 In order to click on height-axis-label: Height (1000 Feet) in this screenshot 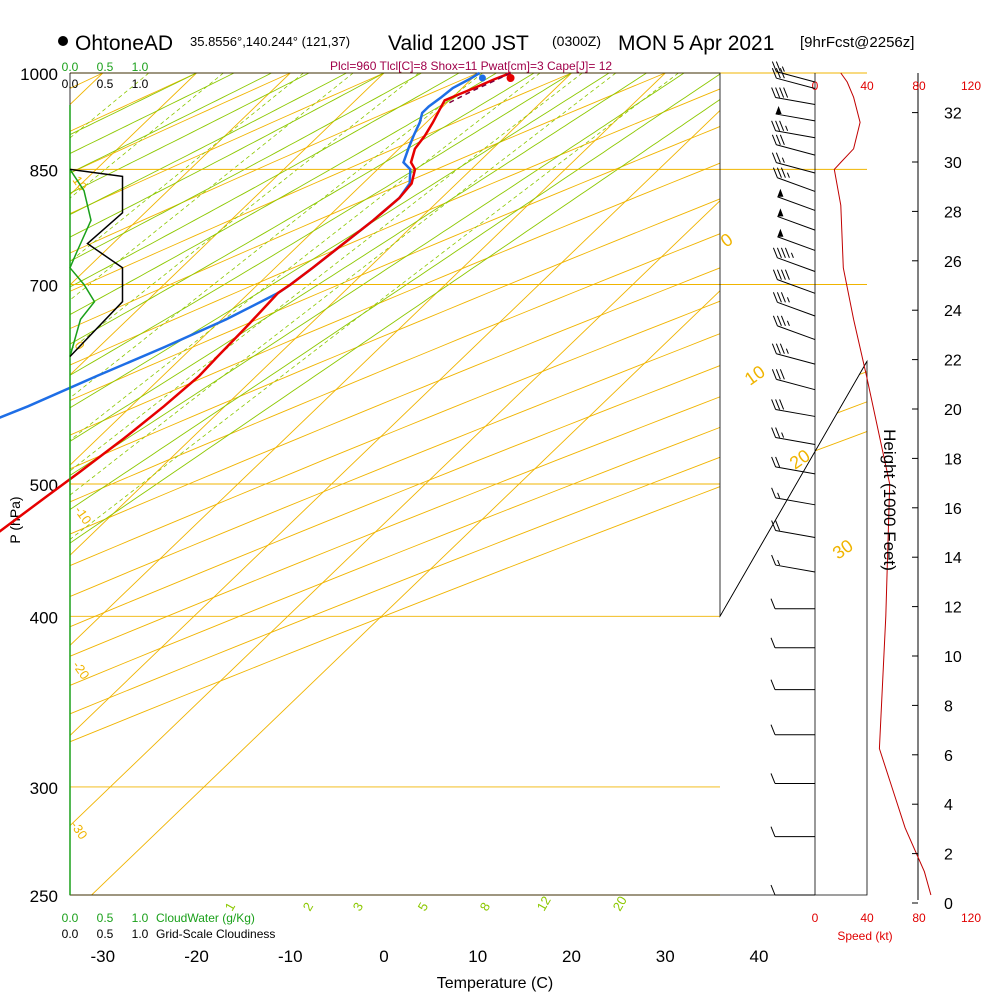, I will do `click(889, 500)`.